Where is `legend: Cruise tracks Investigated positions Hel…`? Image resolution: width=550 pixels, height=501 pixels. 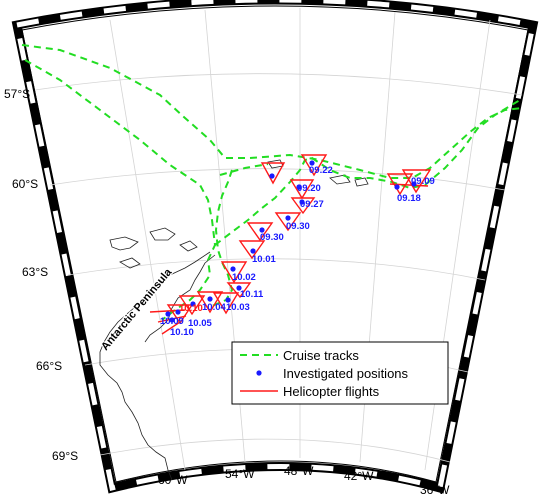
legend: Cruise tracks Investigated positions Hel… is located at coordinates (340, 373).